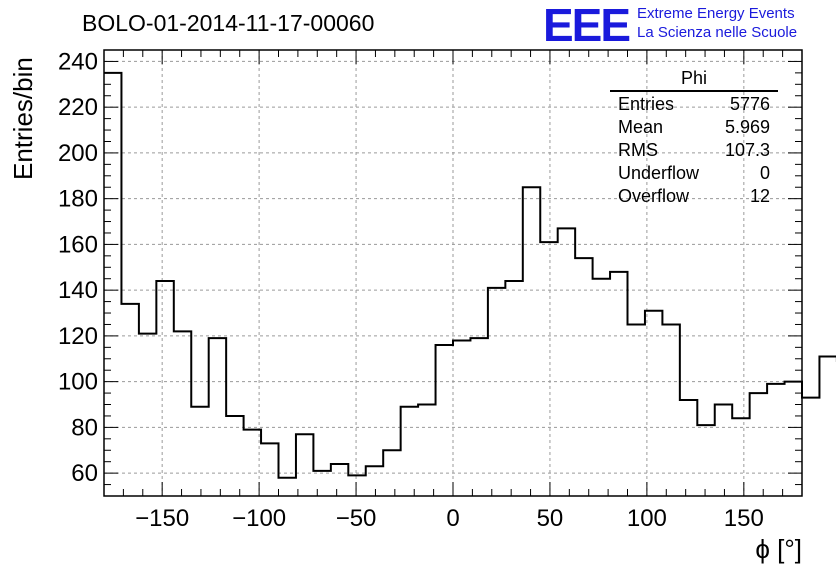  I want to click on x-tick-label: 0, so click(452, 518).